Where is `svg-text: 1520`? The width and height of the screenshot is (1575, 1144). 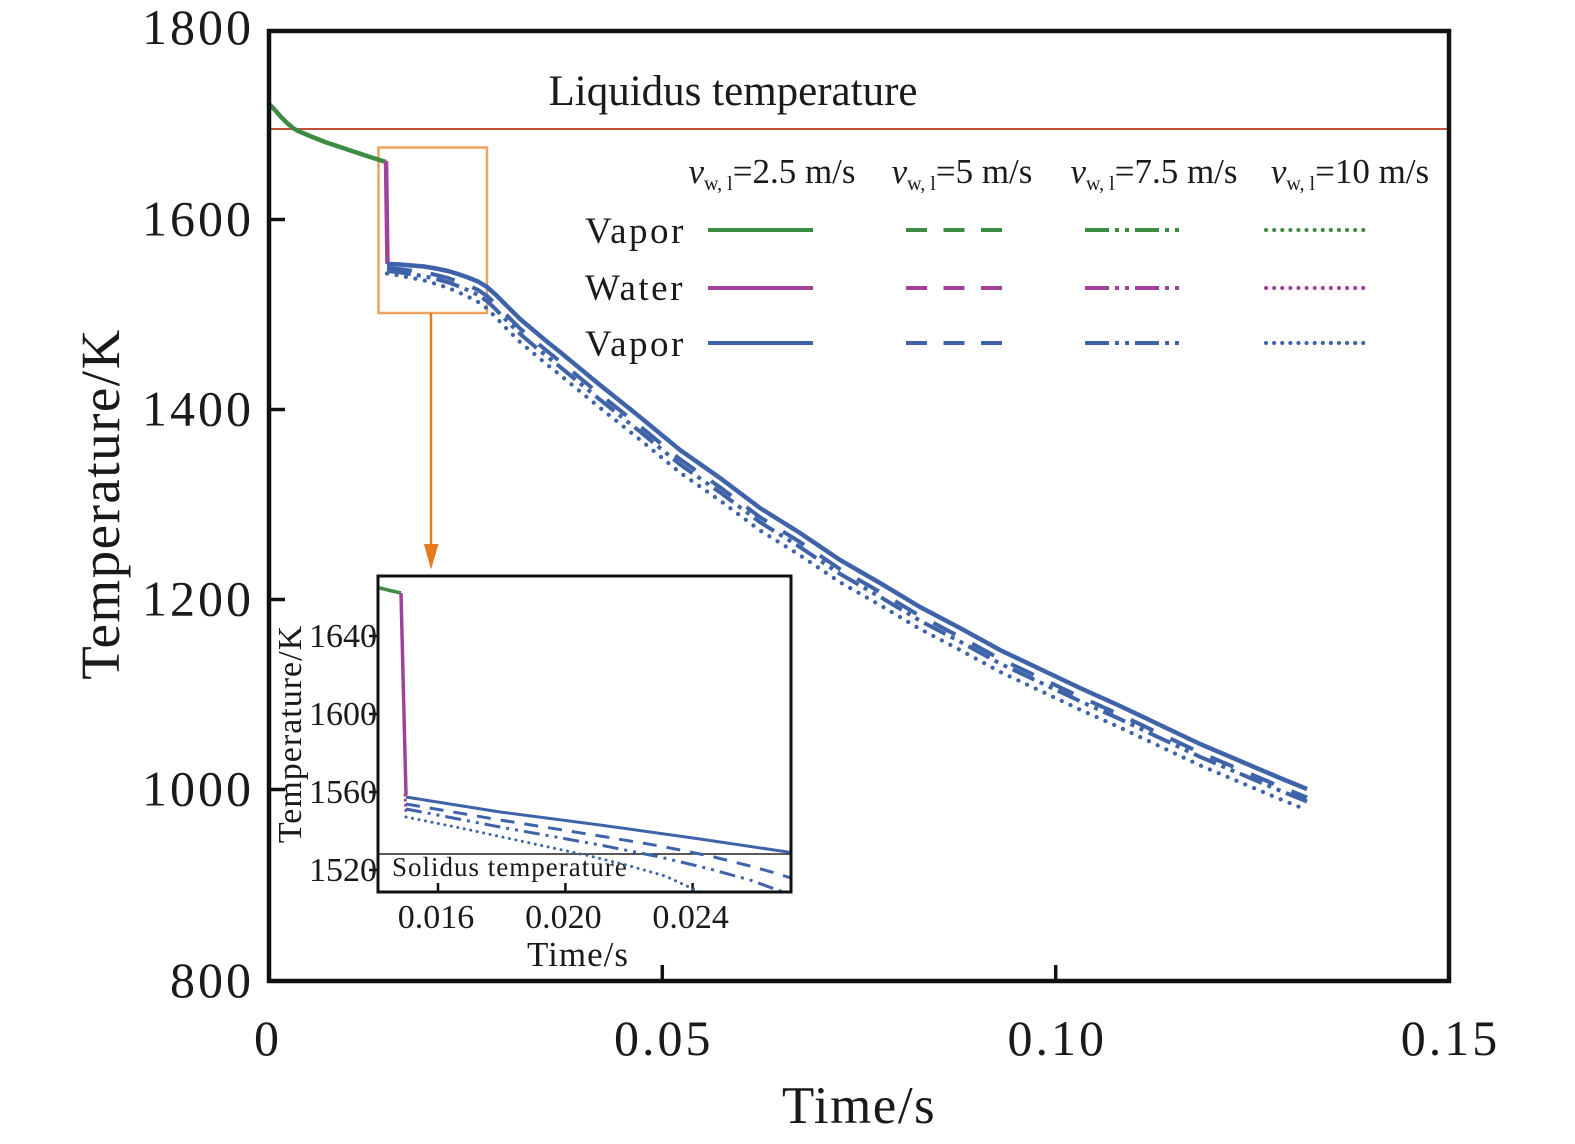 svg-text: 1520 is located at coordinates (343, 870).